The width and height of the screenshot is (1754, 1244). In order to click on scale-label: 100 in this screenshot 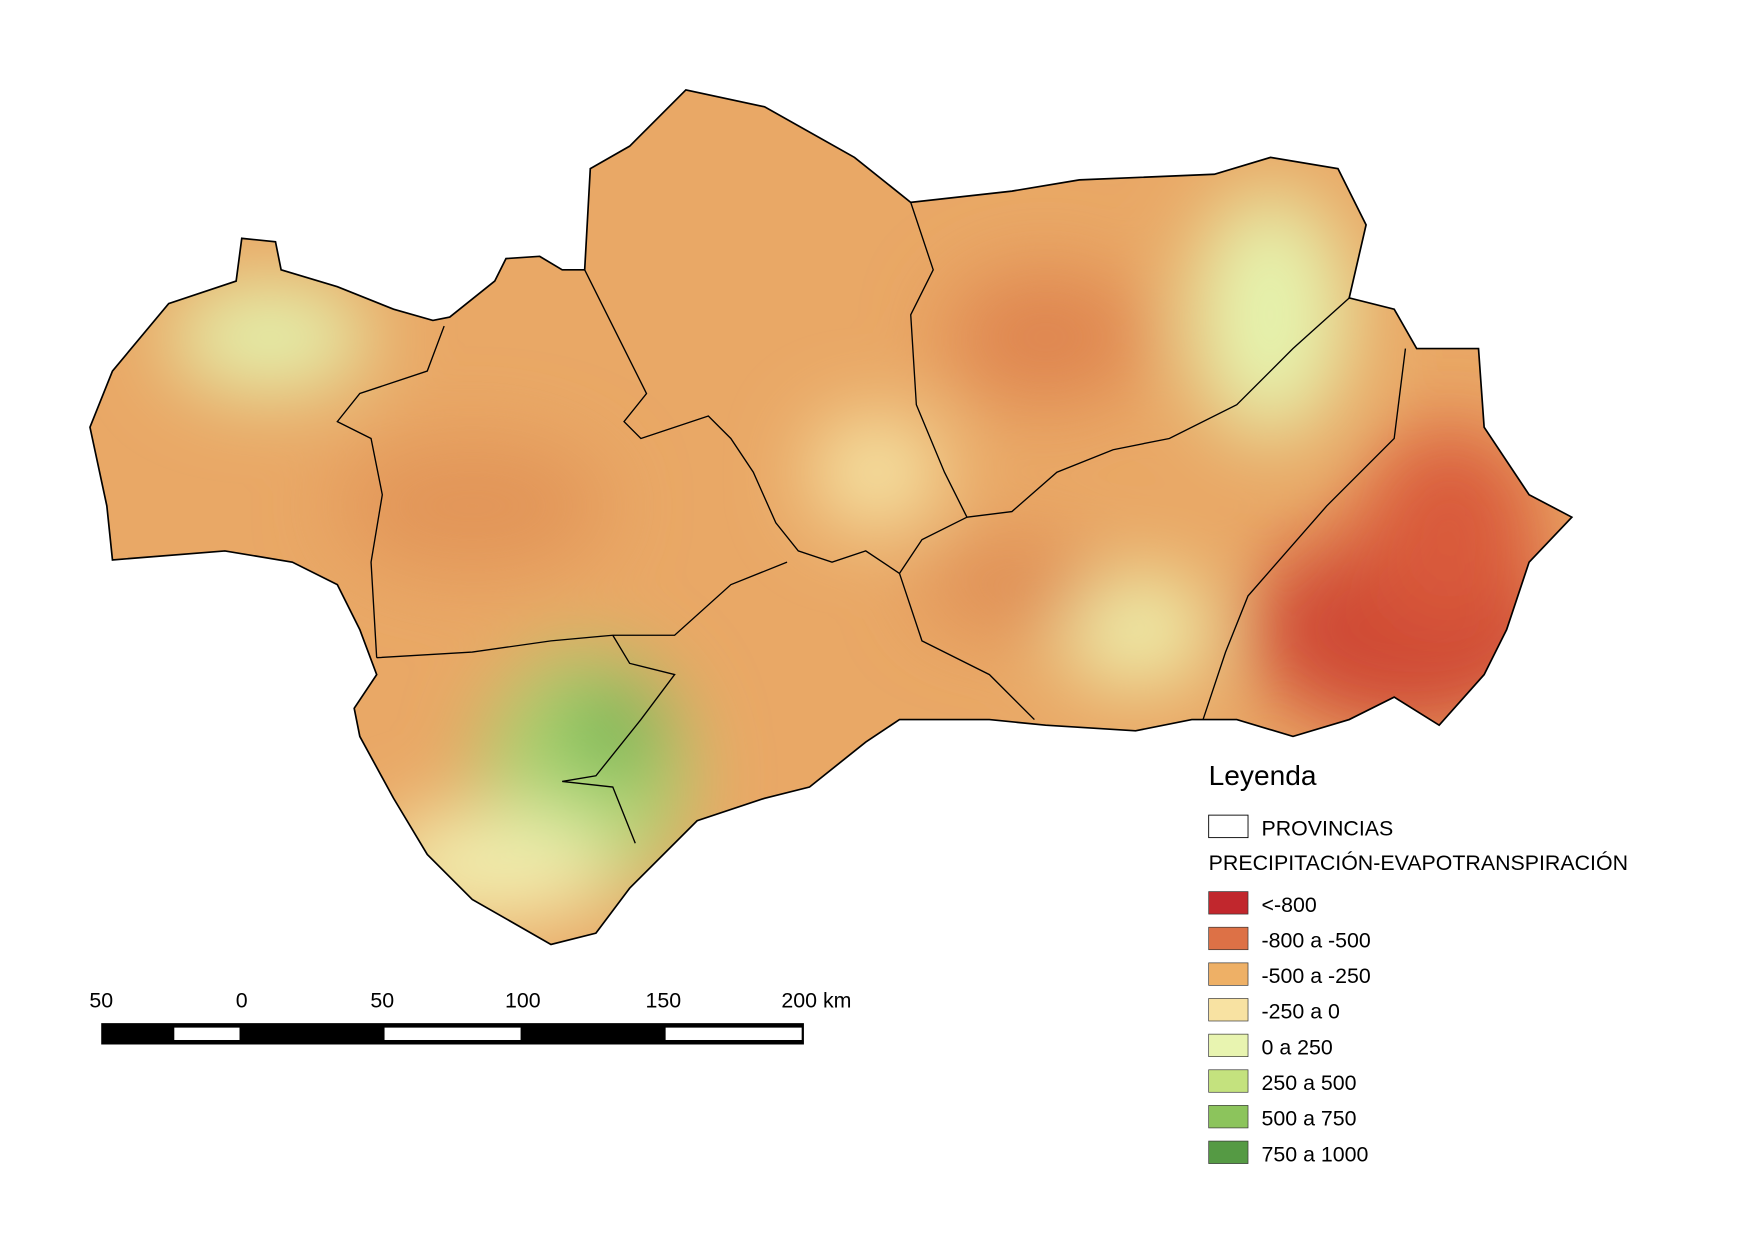, I will do `click(523, 1000)`.